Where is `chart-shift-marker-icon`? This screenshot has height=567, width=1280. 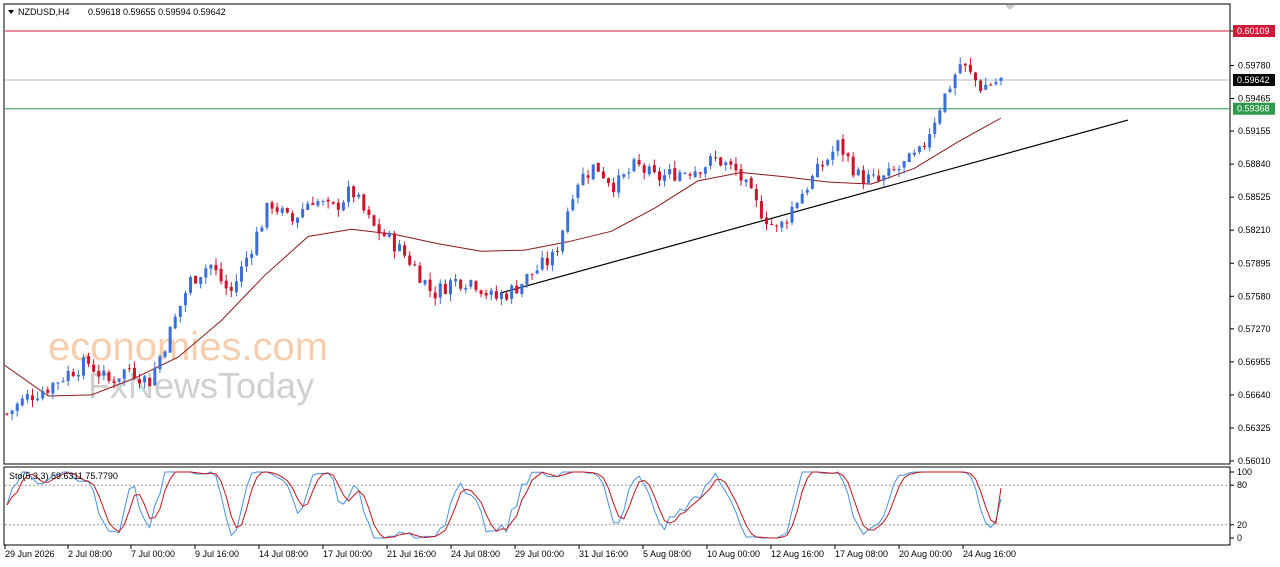 chart-shift-marker-icon is located at coordinates (1010, 7).